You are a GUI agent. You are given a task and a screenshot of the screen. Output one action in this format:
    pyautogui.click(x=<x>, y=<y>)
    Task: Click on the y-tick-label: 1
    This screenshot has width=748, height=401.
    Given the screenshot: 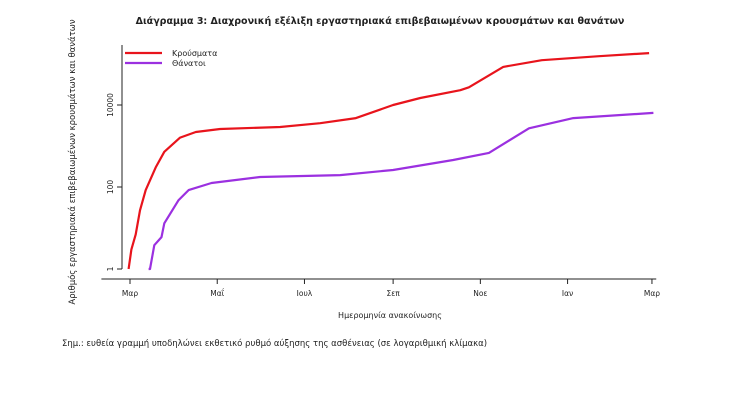 What is the action you would take?
    pyautogui.click(x=110, y=268)
    